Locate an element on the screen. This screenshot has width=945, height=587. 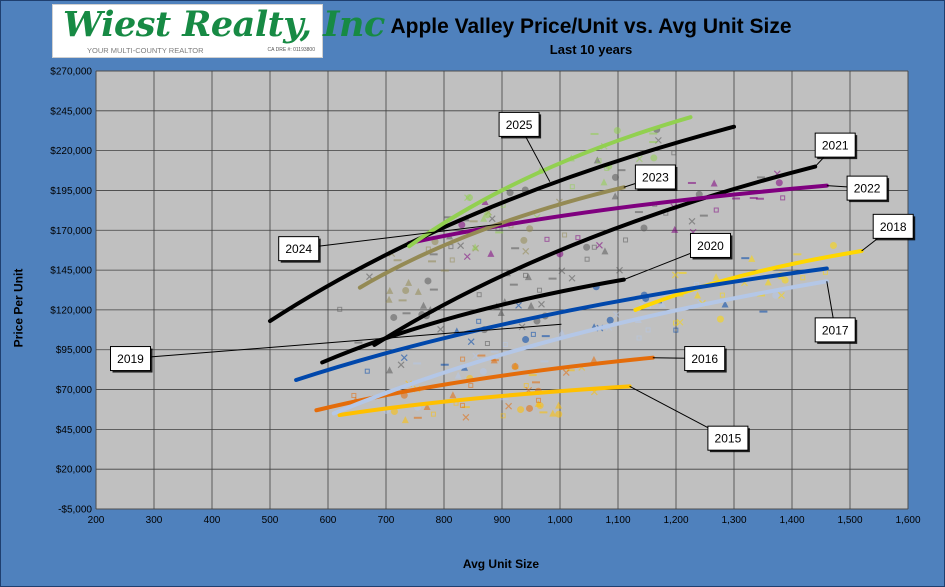
trendline-2015 is located at coordinates (484, 401).